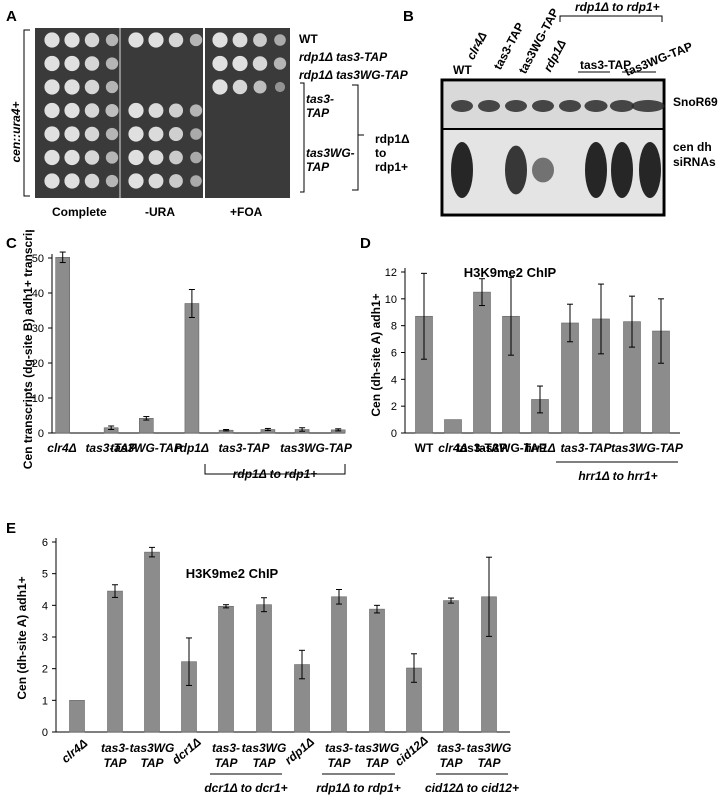 The image size is (724, 800). What do you see at coordinates (365, 243) in the screenshot?
I see `panel-letter-d: D` at bounding box center [365, 243].